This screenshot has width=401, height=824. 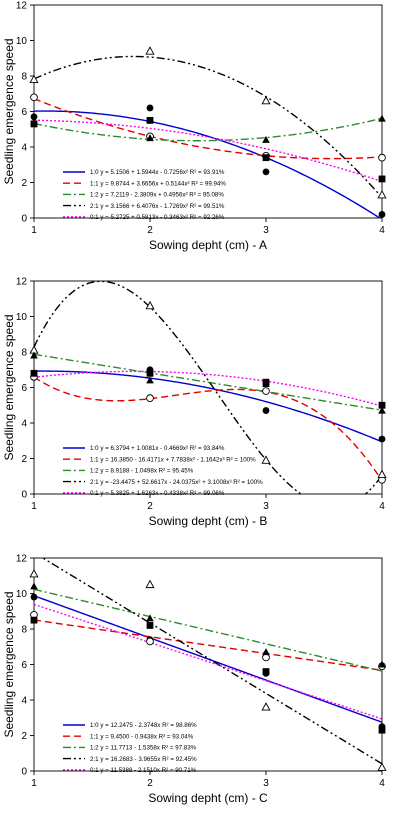 I want to click on legend-entry-1-0: 1:0 y = 12.2475 - 2.3748x R² = 98.86%, so click(x=143, y=725).